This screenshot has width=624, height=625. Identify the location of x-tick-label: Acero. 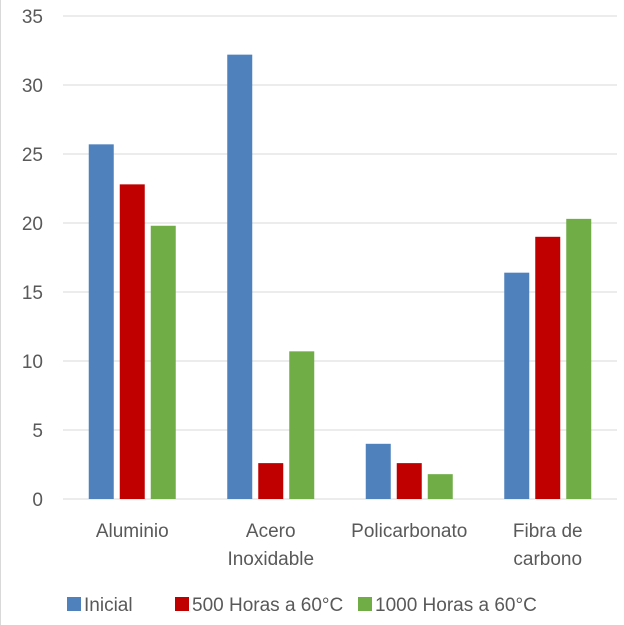
(271, 531).